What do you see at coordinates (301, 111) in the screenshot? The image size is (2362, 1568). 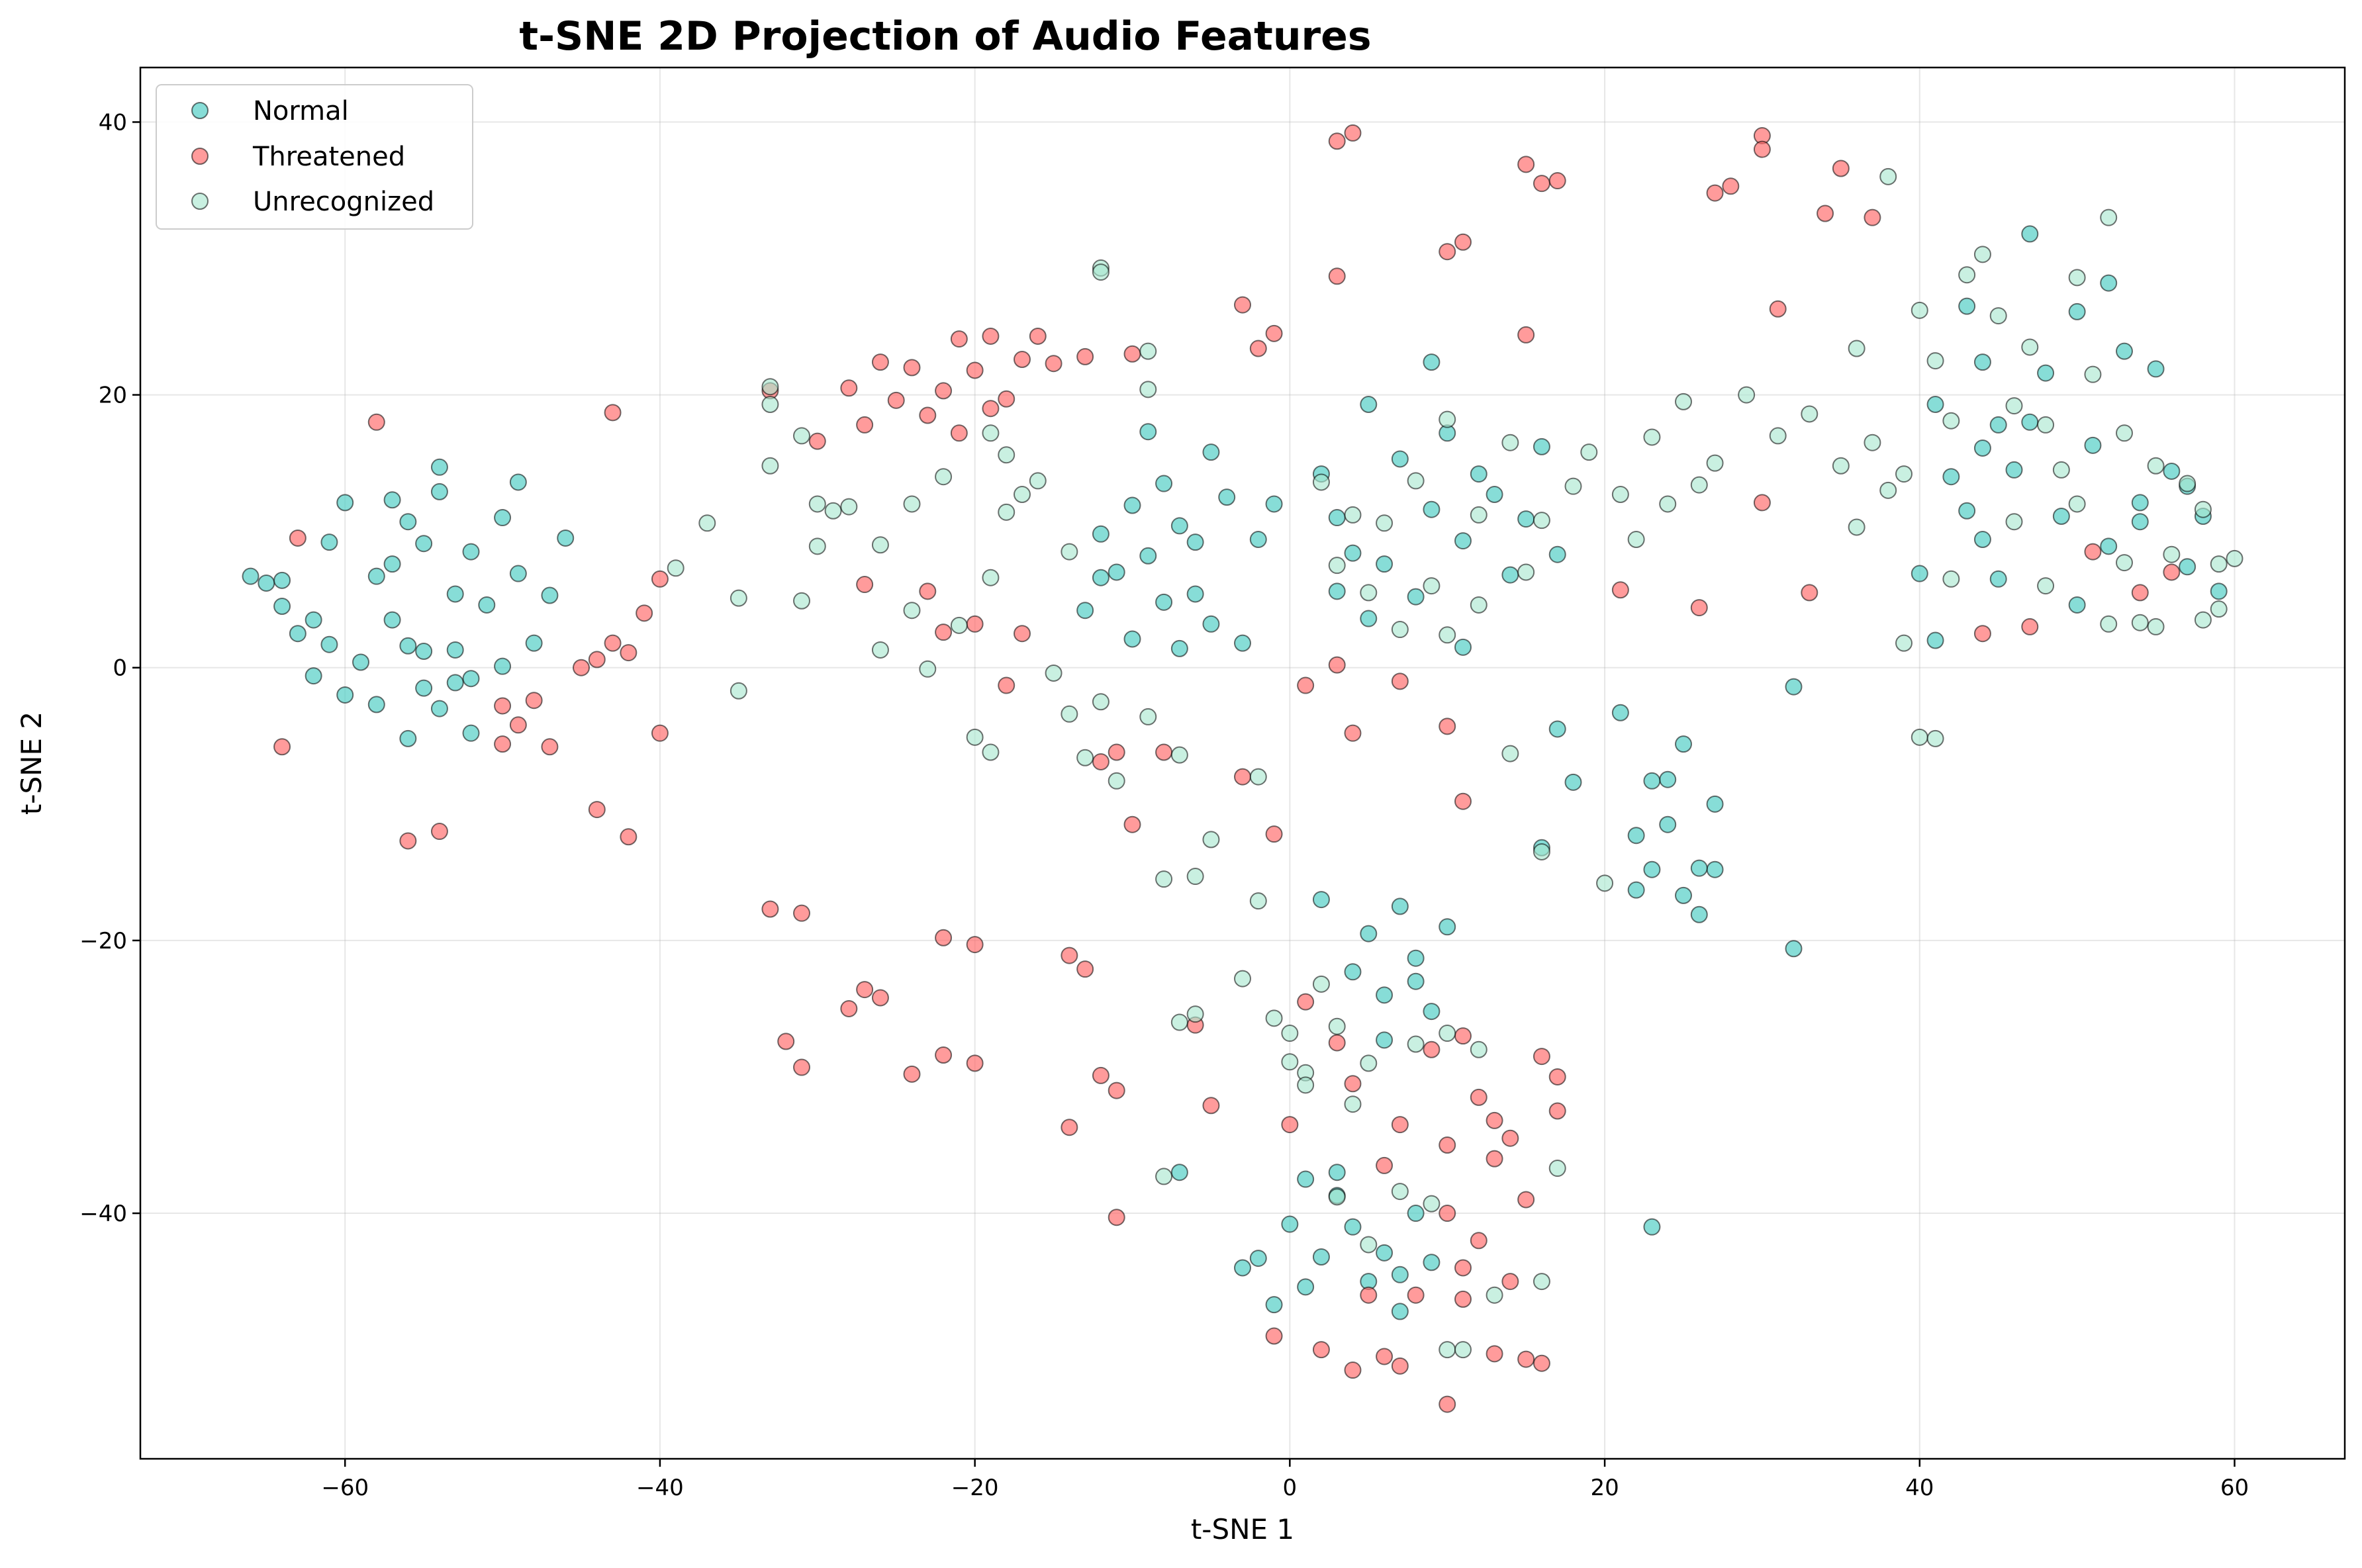 I see `legend-label-normal: Normal` at bounding box center [301, 111].